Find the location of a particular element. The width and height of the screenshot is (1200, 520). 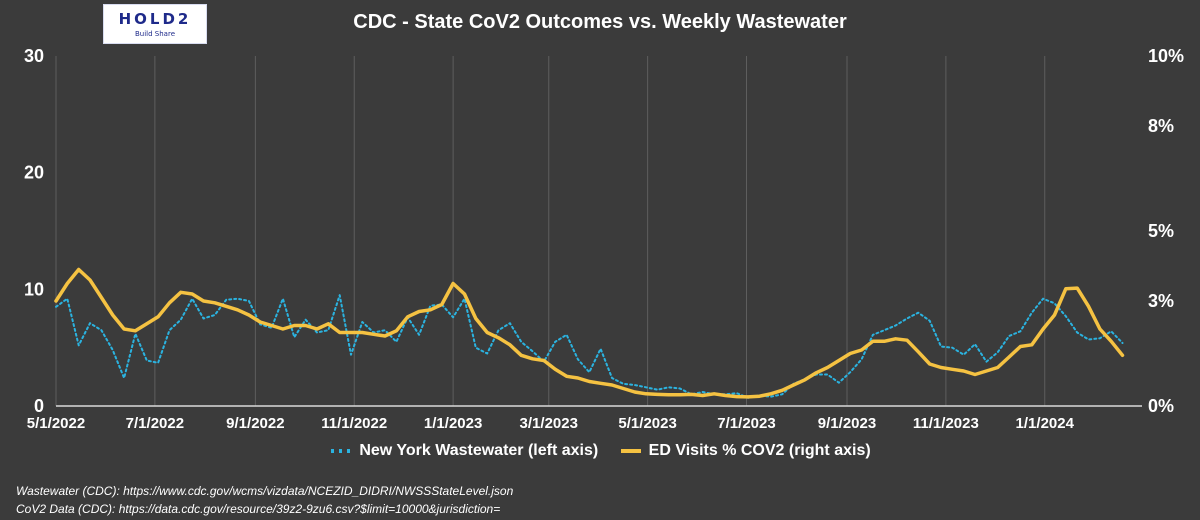

x-tick-label: 5/1/2022 is located at coordinates (56, 423).